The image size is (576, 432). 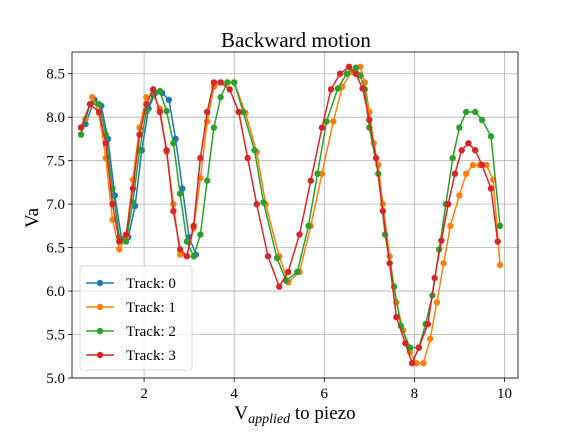 I want to click on y-tick-label: 5.0, so click(x=55, y=379).